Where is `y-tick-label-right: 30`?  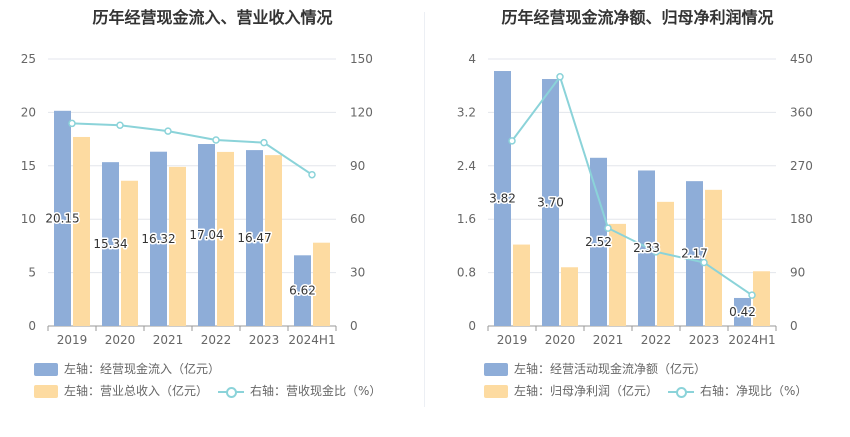 y-tick-label-right: 30 is located at coordinates (357, 273).